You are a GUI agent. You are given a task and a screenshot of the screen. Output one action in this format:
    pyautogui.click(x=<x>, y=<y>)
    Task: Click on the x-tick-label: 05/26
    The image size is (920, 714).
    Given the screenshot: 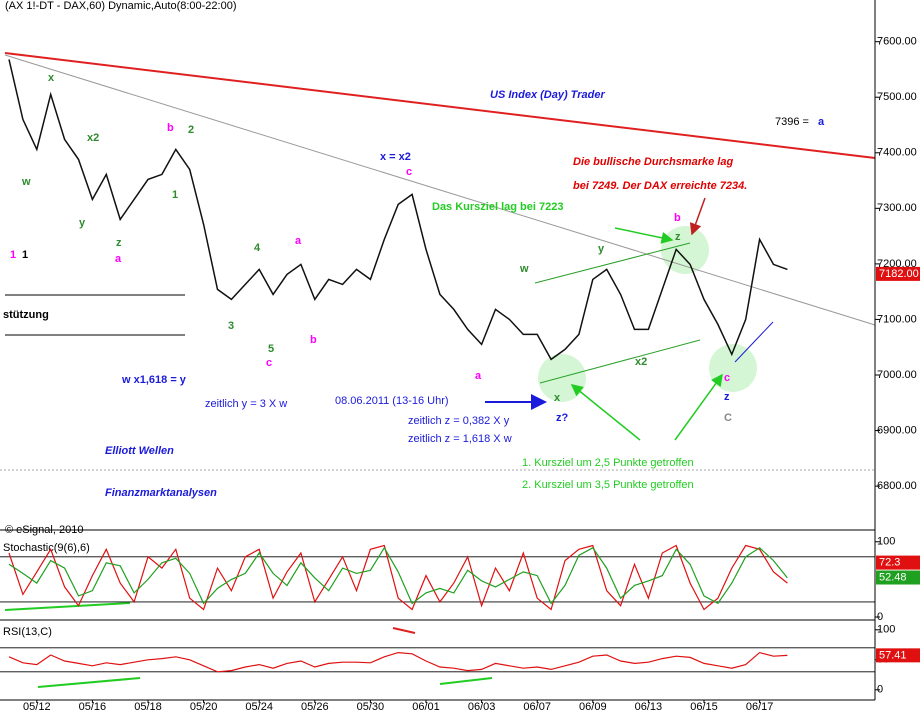 What is the action you would take?
    pyautogui.click(x=315, y=707)
    